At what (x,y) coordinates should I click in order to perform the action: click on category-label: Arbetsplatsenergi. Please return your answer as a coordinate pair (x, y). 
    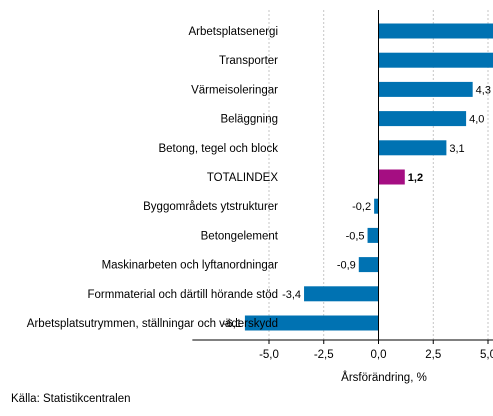
    Looking at the image, I should click on (234, 32).